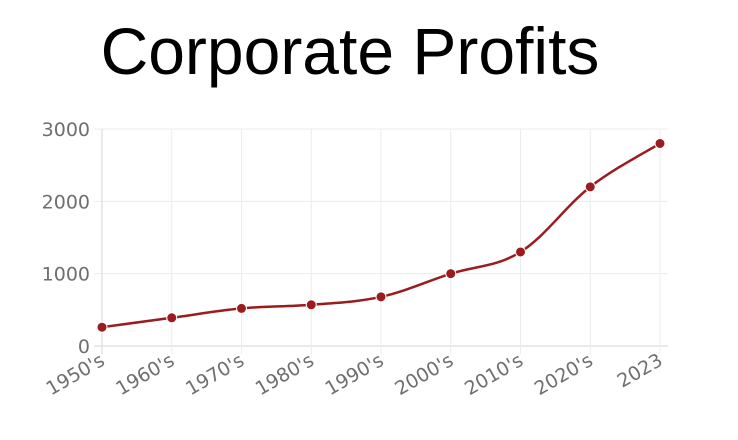  Describe the element at coordinates (66, 275) in the screenshot. I see `y-tick-label: 1000` at that location.